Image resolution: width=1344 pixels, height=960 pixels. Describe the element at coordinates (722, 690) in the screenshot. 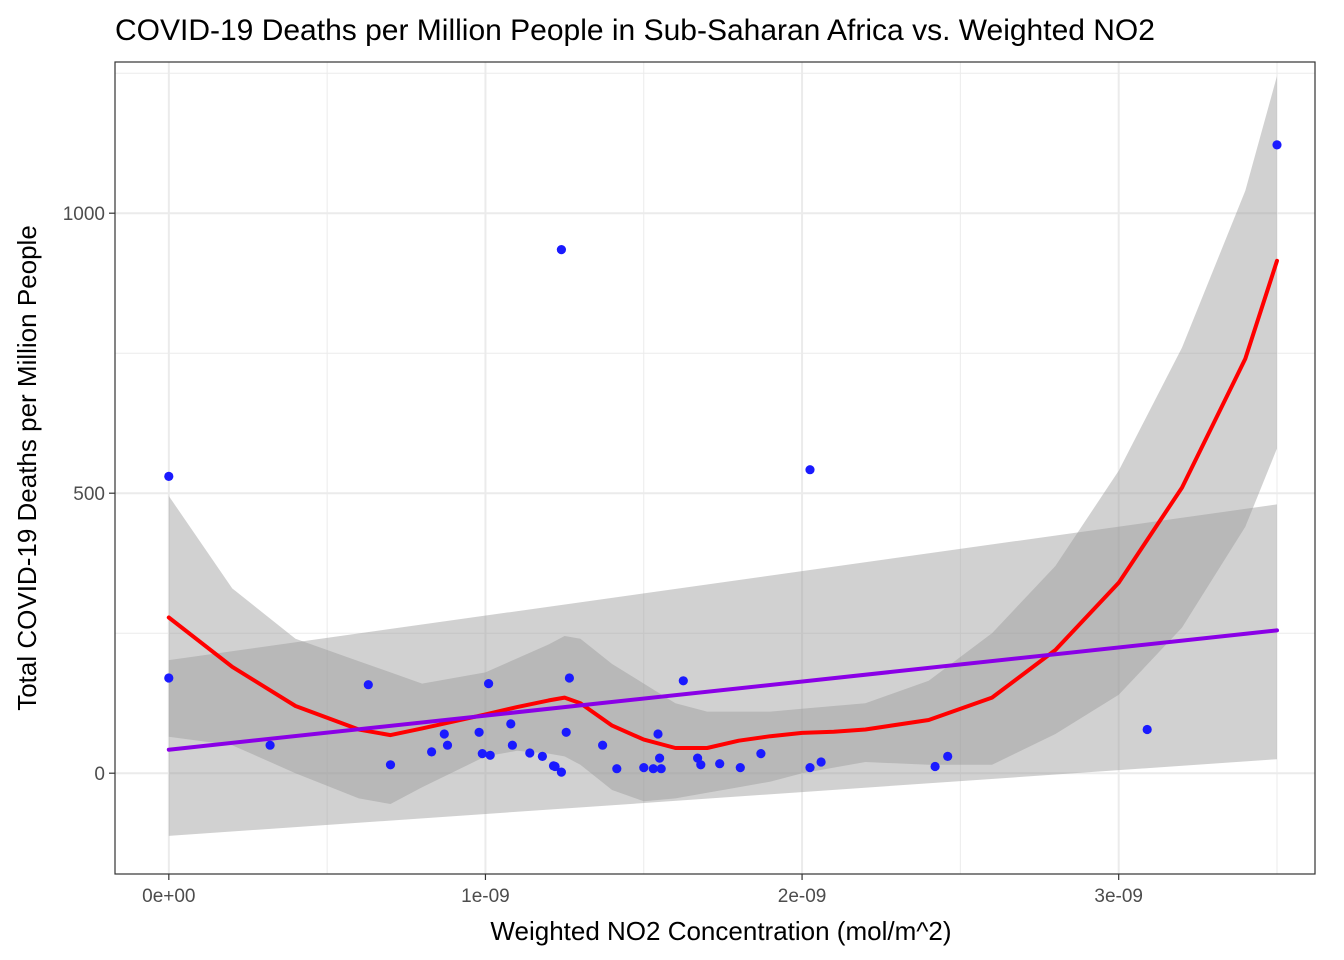

I see `linear-fit-line` at that location.